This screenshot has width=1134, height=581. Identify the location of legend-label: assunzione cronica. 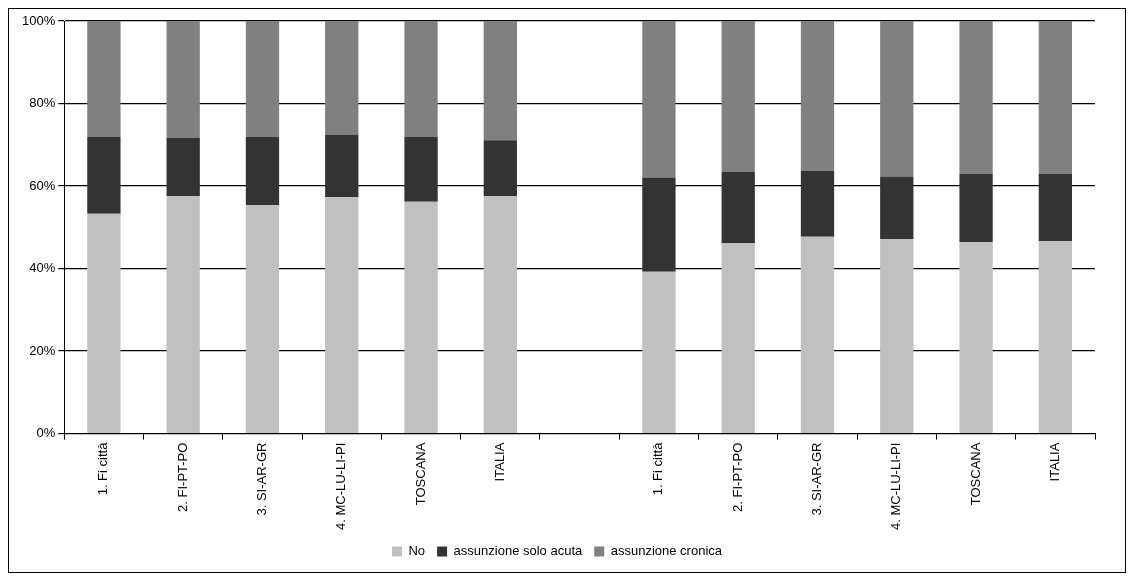
(666, 551).